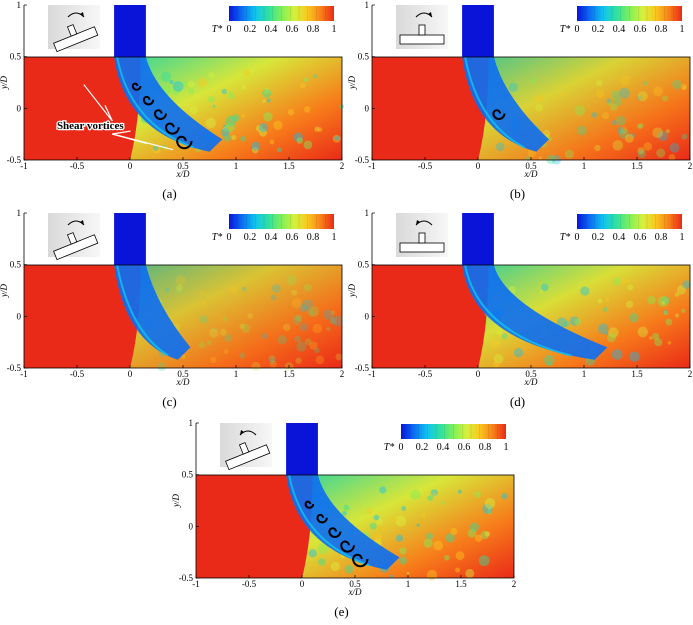  I want to click on panel-caption: (d), so click(517, 401).